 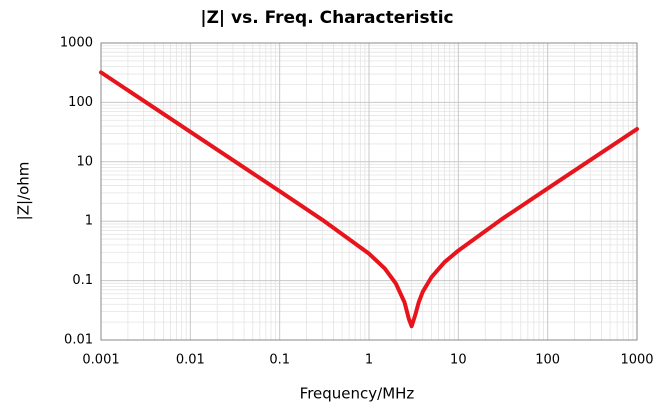 What do you see at coordinates (279, 360) in the screenshot?
I see `x-tick-label: 0.1` at bounding box center [279, 360].